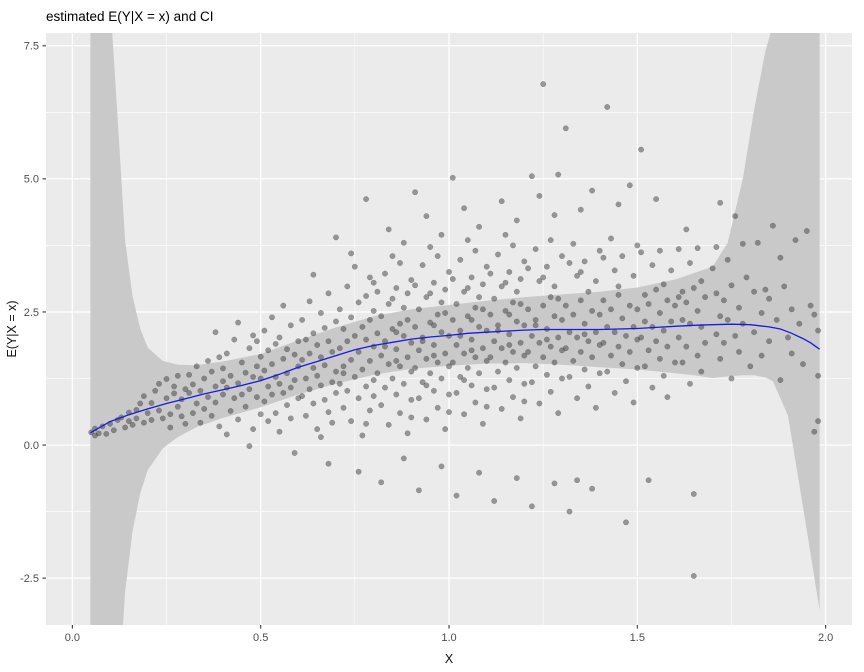 The width and height of the screenshot is (864, 672). I want to click on x-tick-label: 0.0, so click(72, 638).